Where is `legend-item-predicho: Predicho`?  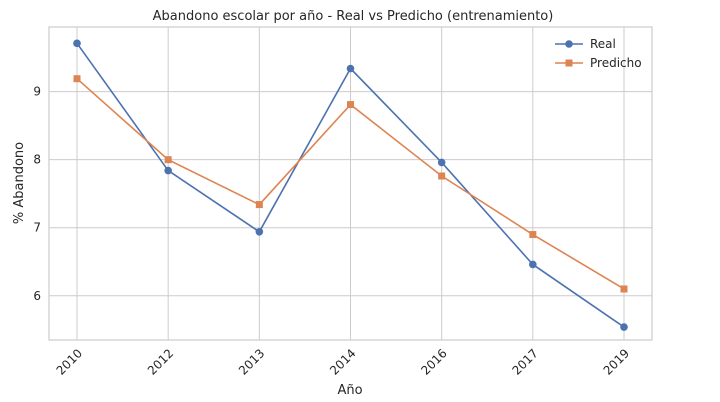
legend-item-predicho: Predicho is located at coordinates (598, 63).